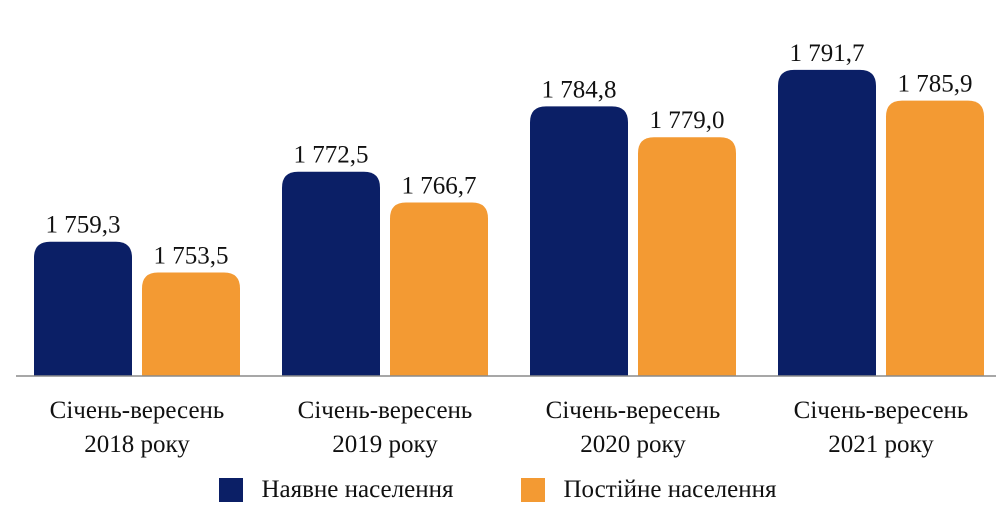  I want to click on data-label-present-0: 1 759,3, so click(83, 225).